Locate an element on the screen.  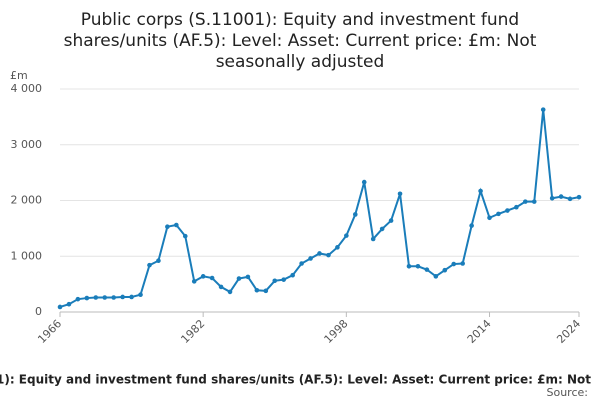
y-tick-label: 0 is located at coordinates (38, 311).